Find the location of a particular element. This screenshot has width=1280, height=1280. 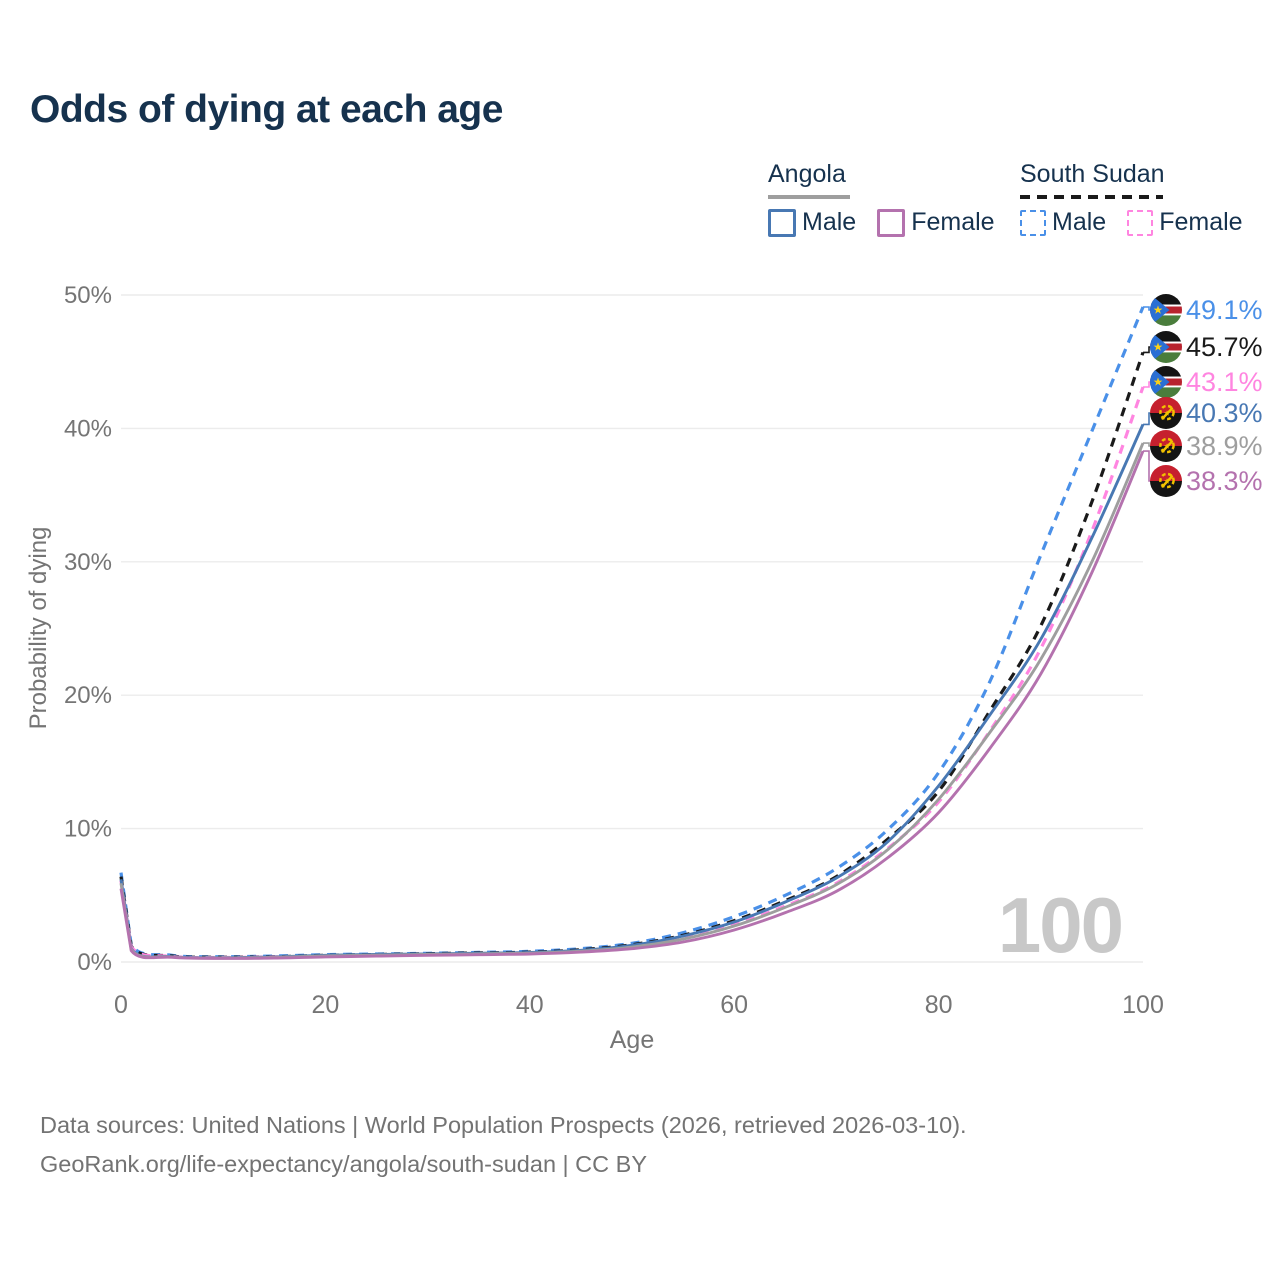

end-value-label: 45.7% is located at coordinates (1224, 347).